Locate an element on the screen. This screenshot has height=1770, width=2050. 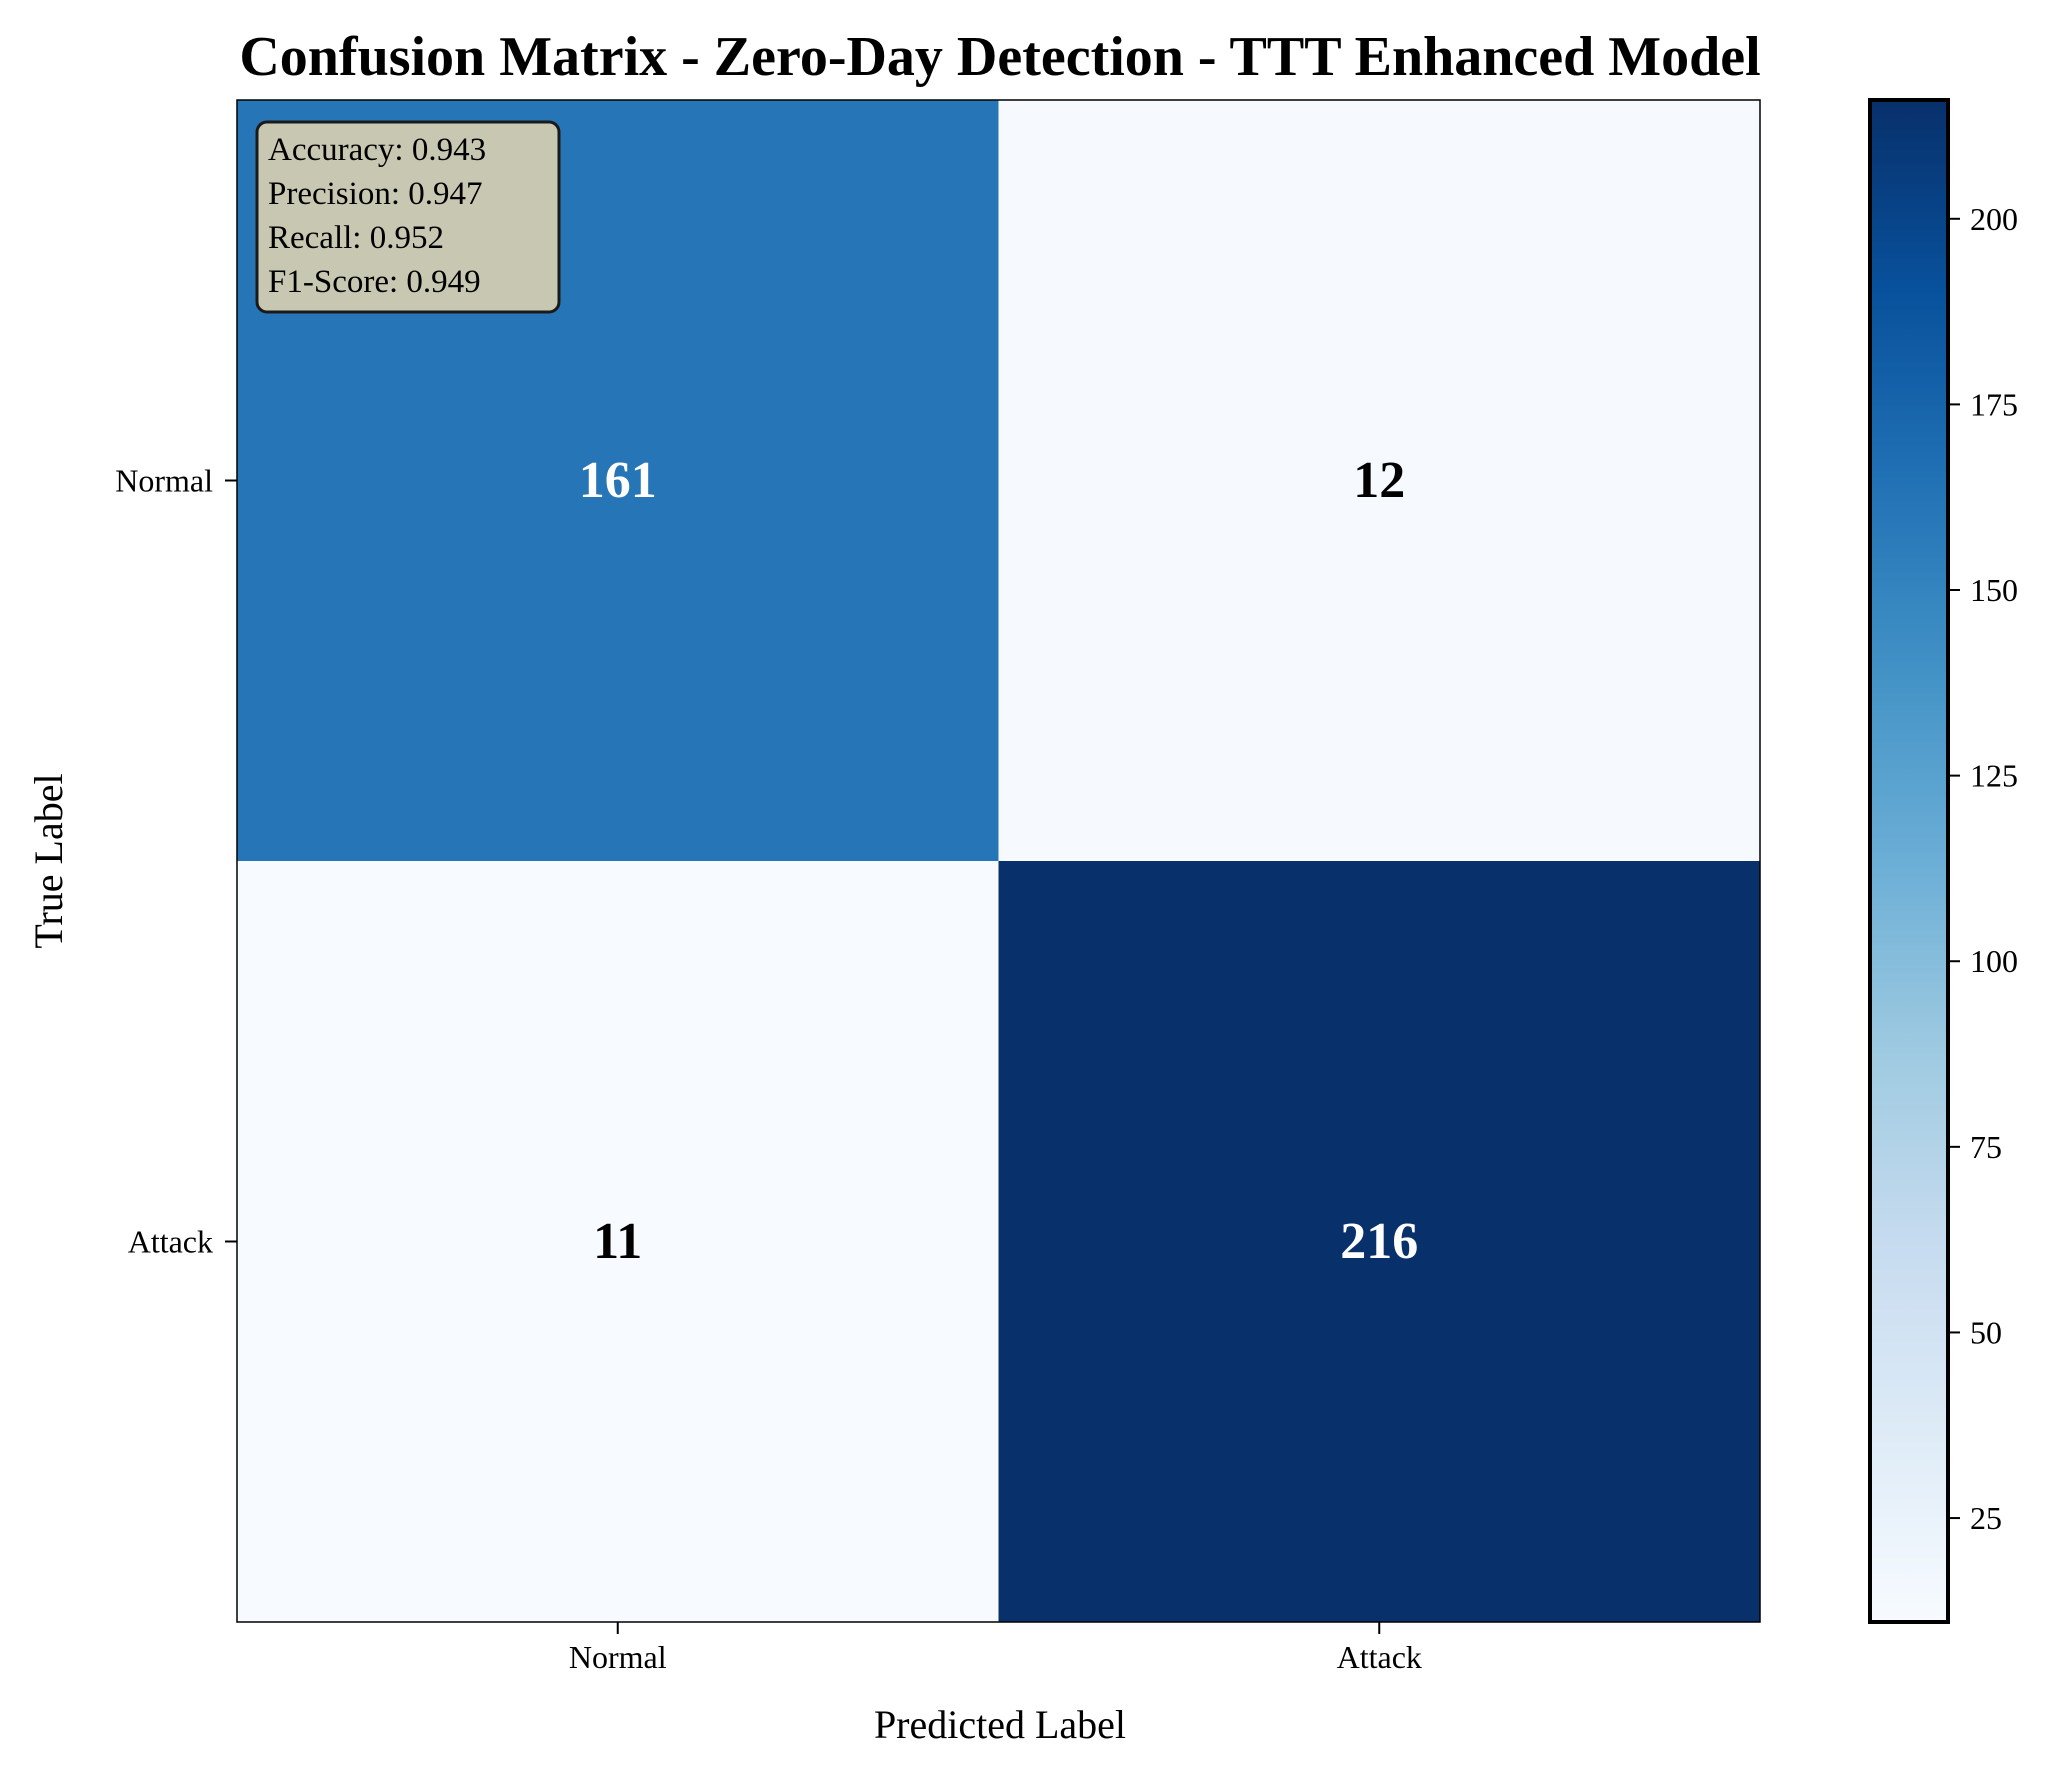
x-axis-label: Predicted Label is located at coordinates (1000, 1724).